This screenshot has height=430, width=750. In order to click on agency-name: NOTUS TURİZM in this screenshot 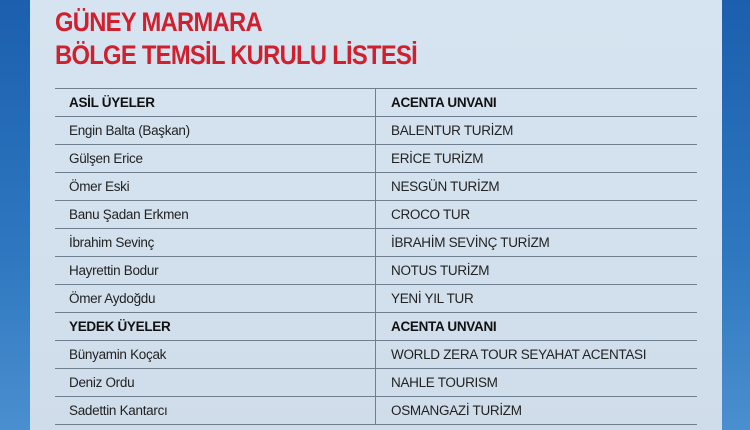, I will do `click(536, 270)`.